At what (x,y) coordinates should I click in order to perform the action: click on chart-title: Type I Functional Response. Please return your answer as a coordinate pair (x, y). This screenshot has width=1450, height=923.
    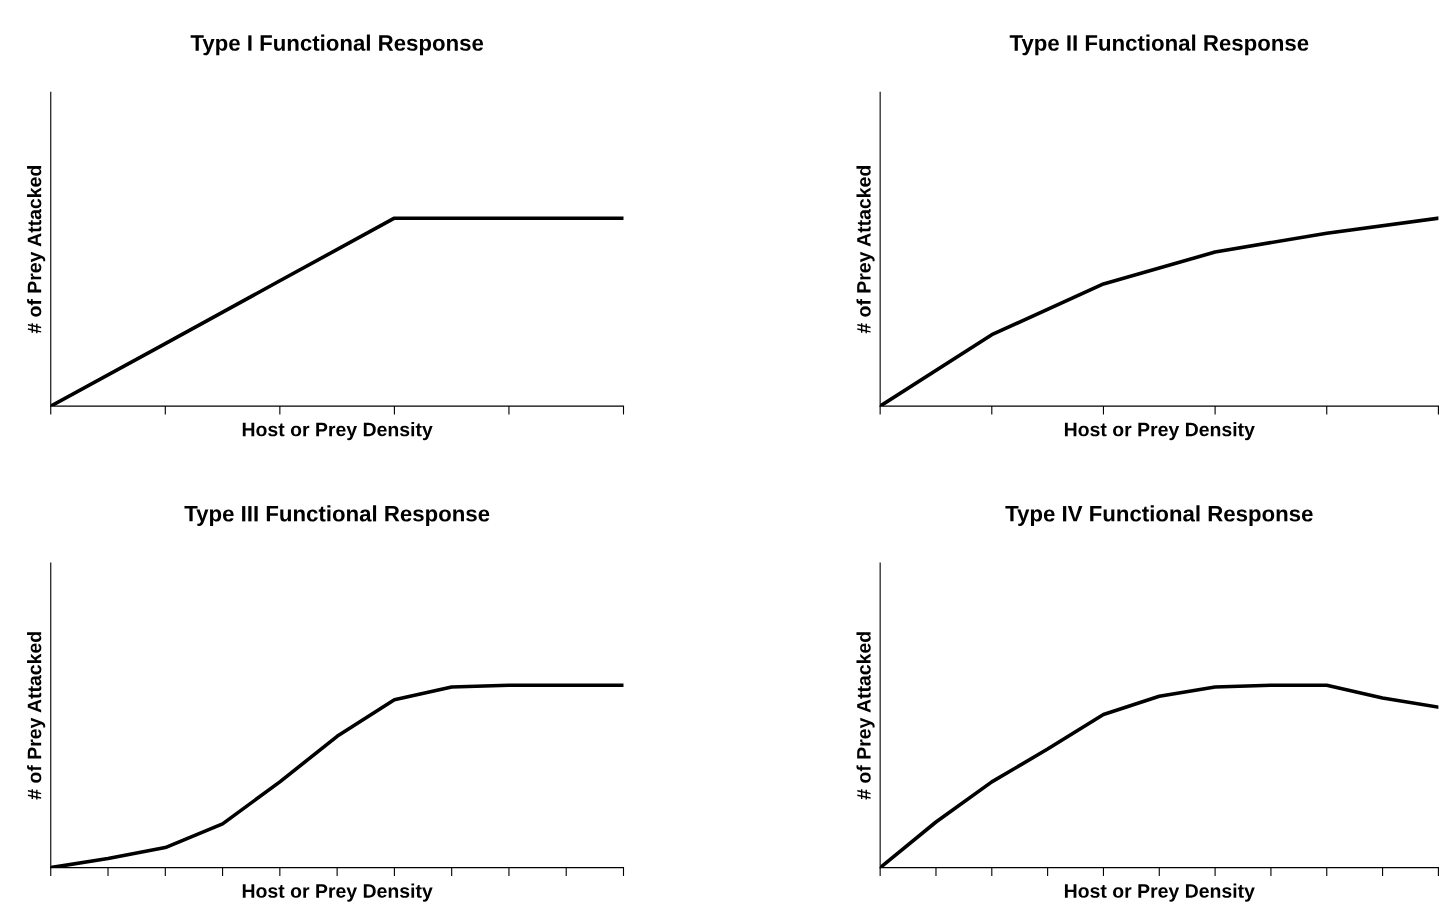
    Looking at the image, I should click on (337, 45).